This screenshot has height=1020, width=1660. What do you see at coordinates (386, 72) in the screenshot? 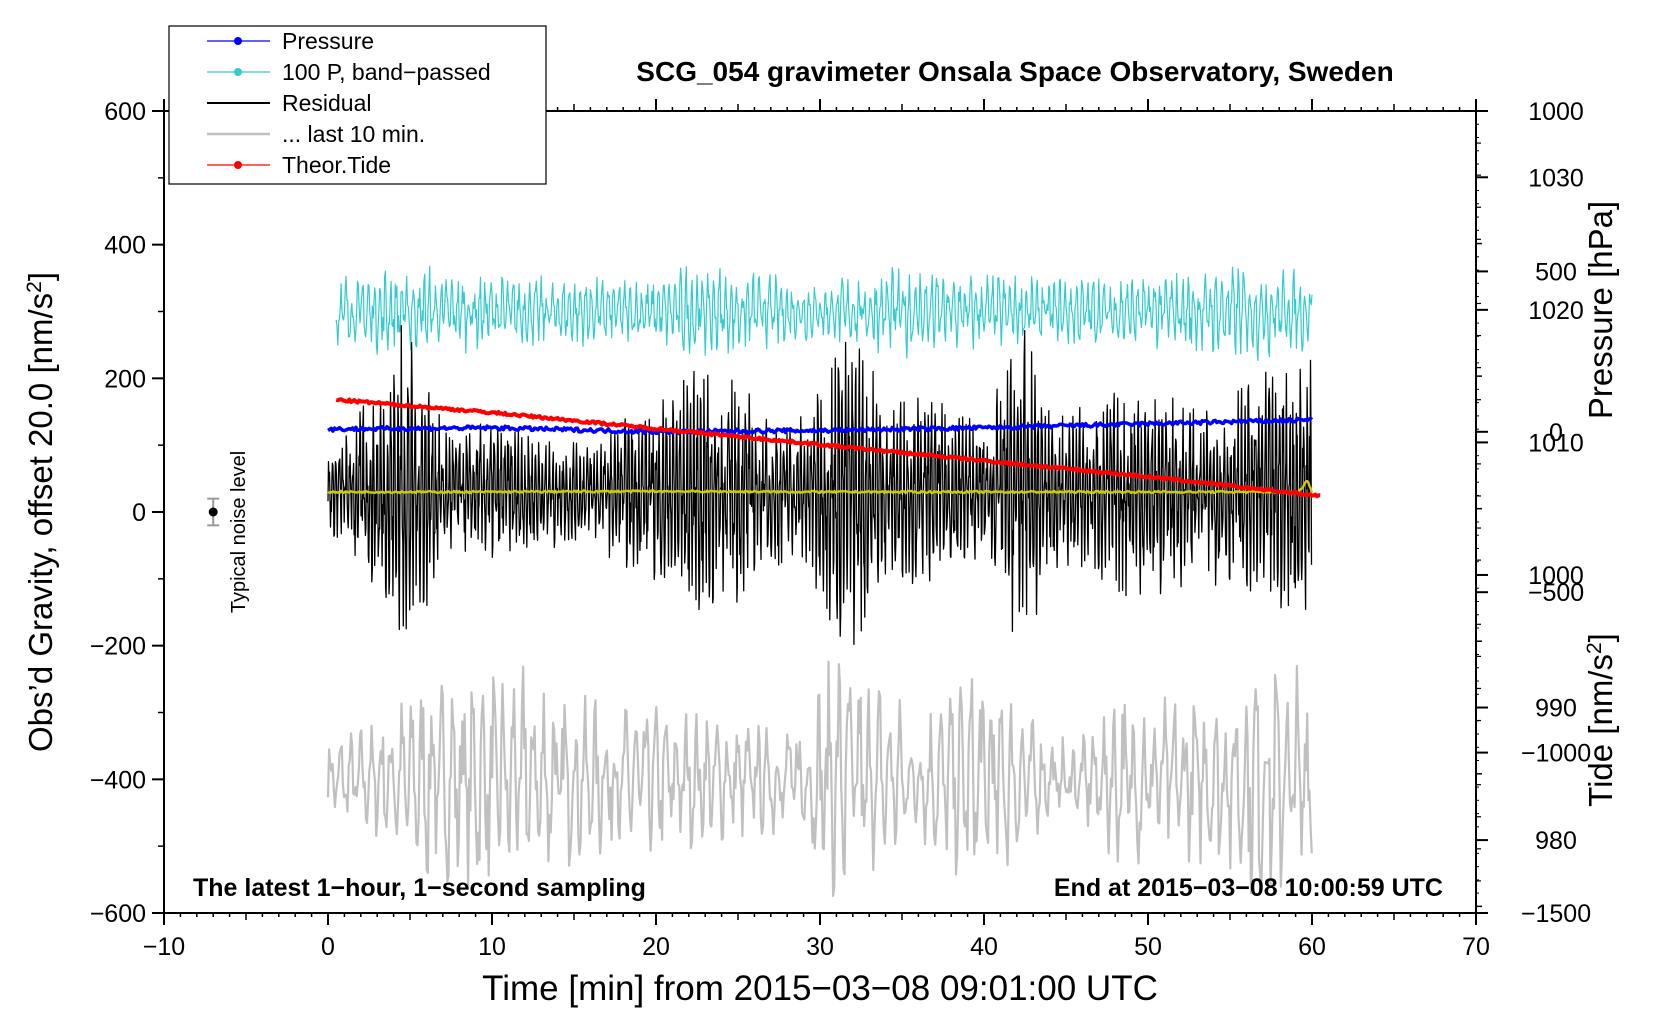
I see `legend-label: 100 P, band−passed` at bounding box center [386, 72].